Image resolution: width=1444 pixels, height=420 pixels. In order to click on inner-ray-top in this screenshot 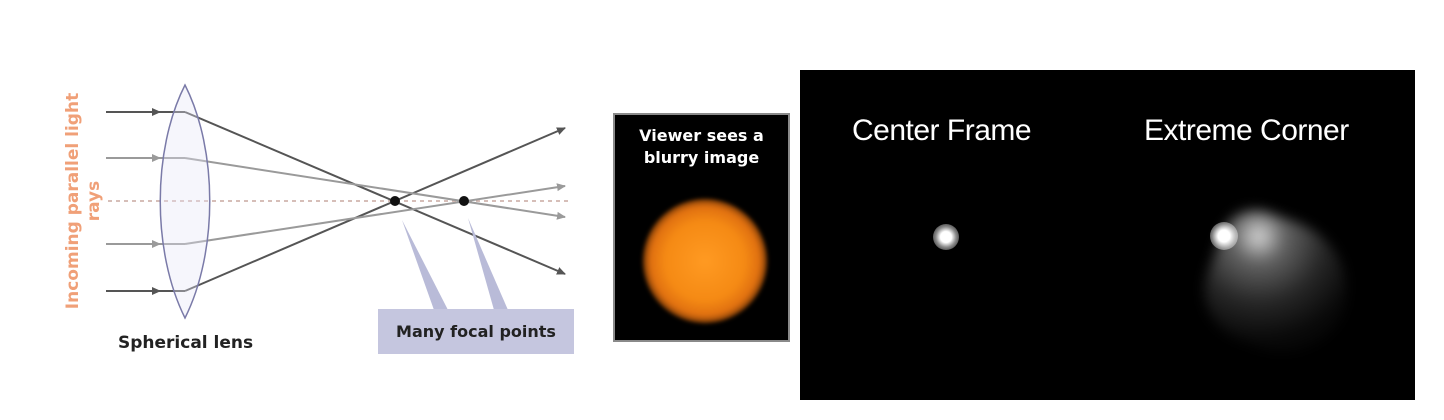, I will do `click(375, 188)`.